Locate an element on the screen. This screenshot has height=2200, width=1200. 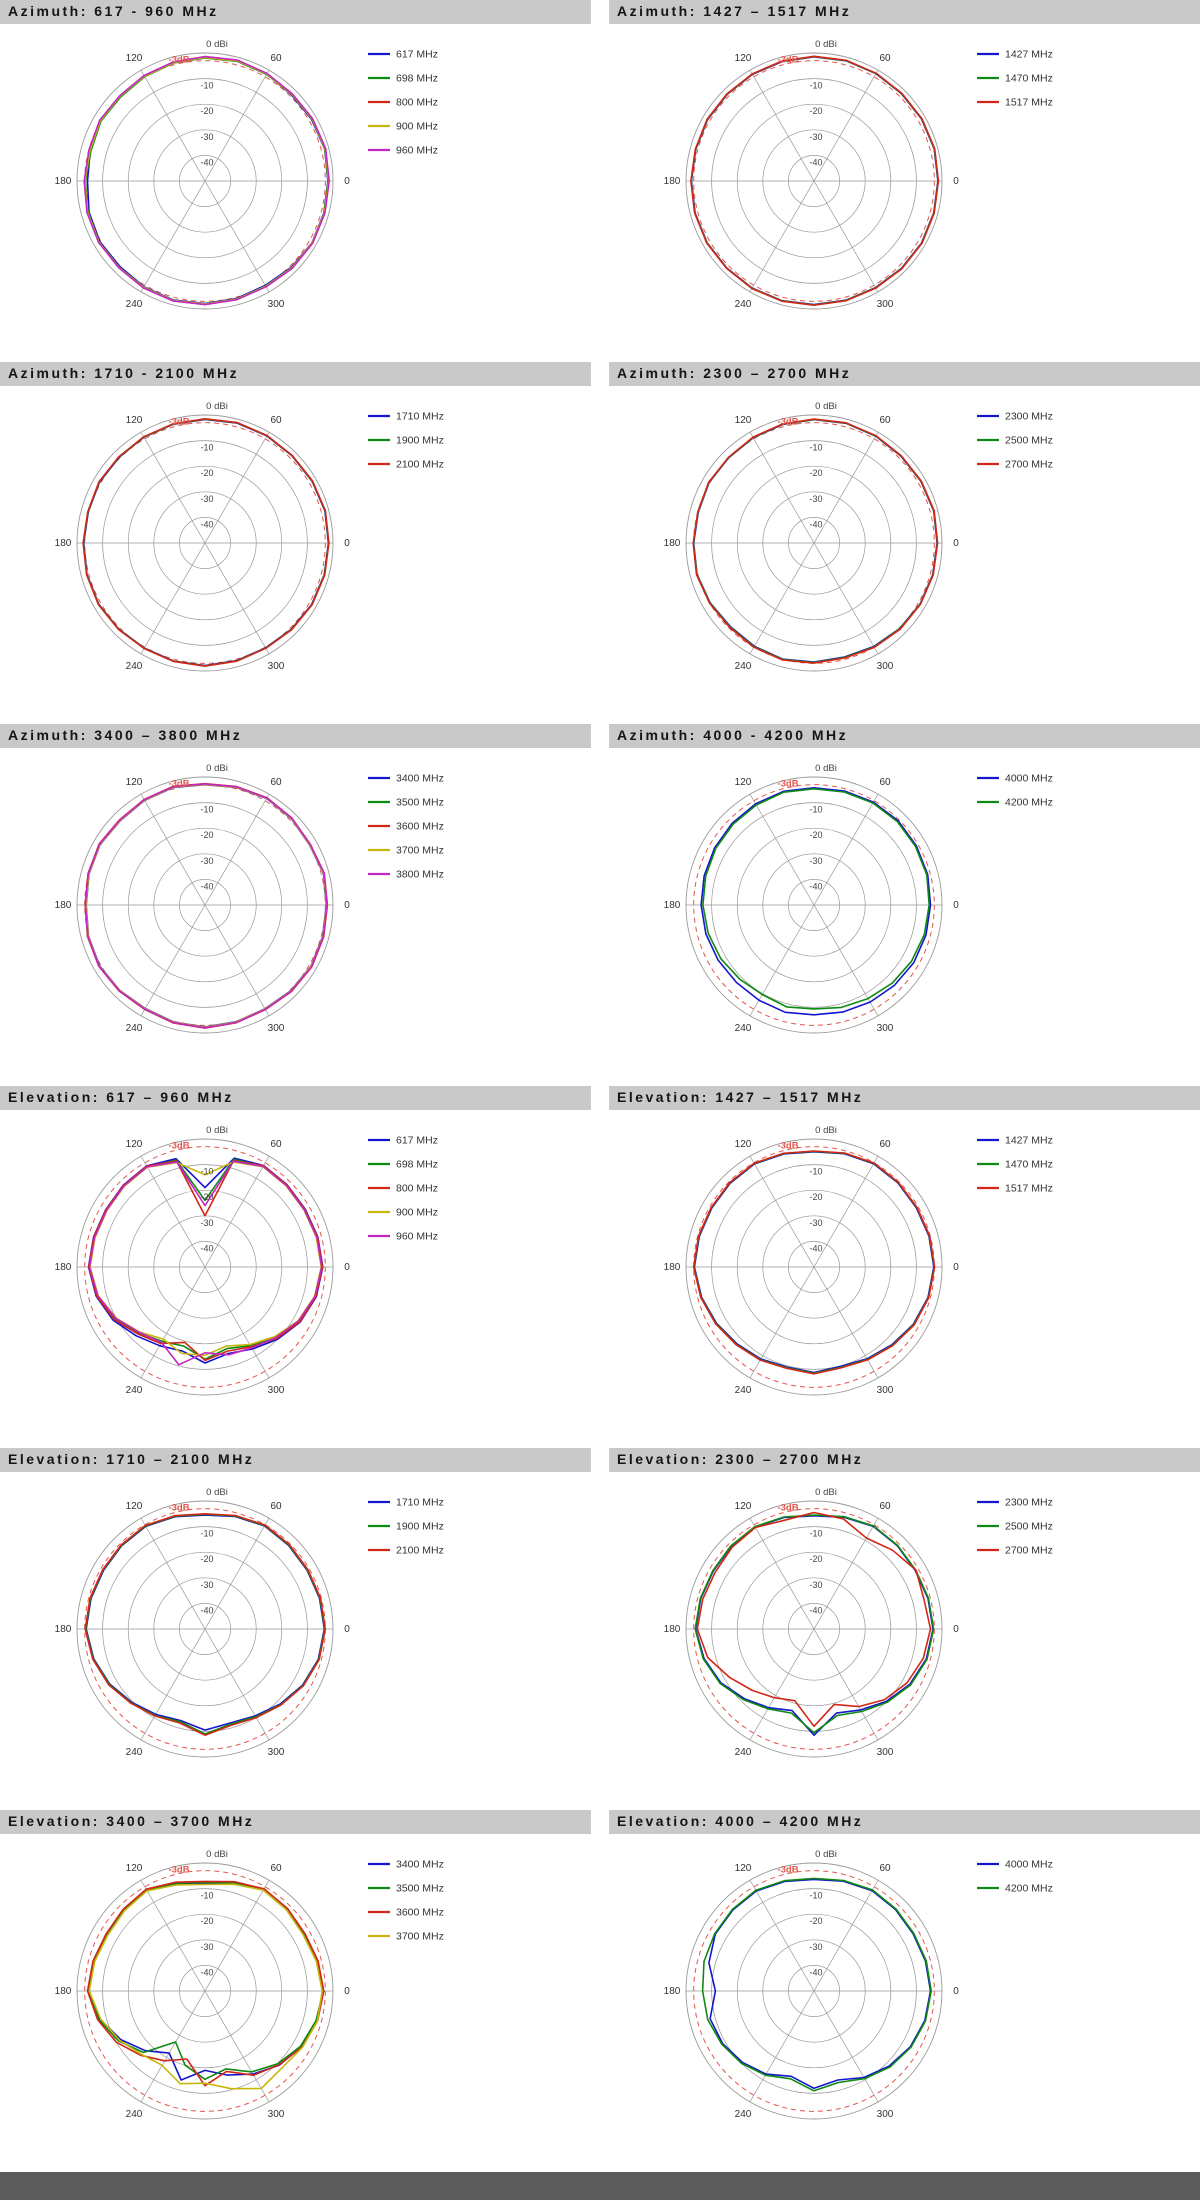
legend-item: 4000 MHz is located at coordinates (1015, 1865).